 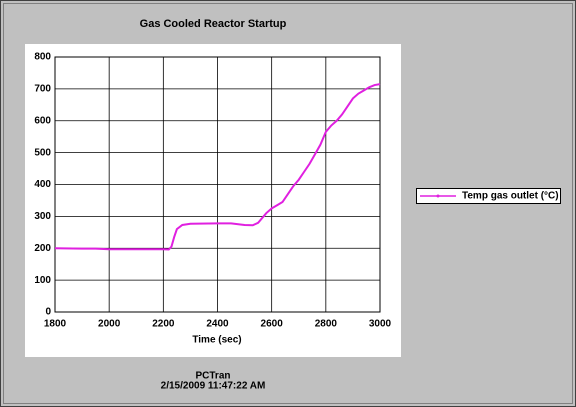 I want to click on y-tick-label: 300, so click(x=42, y=216).